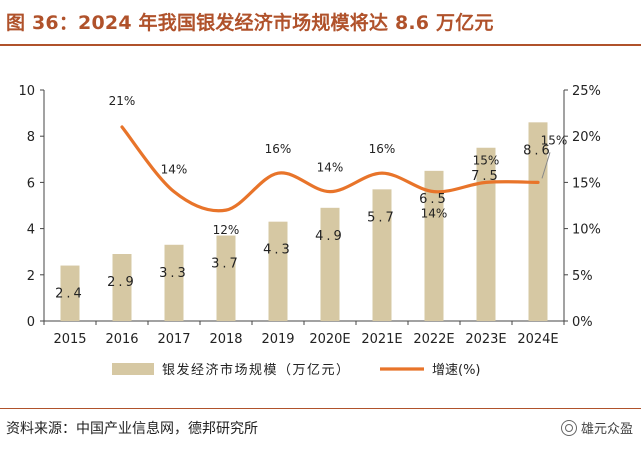 The width and height of the screenshot is (641, 454). I want to click on growth-line, so click(330, 169).